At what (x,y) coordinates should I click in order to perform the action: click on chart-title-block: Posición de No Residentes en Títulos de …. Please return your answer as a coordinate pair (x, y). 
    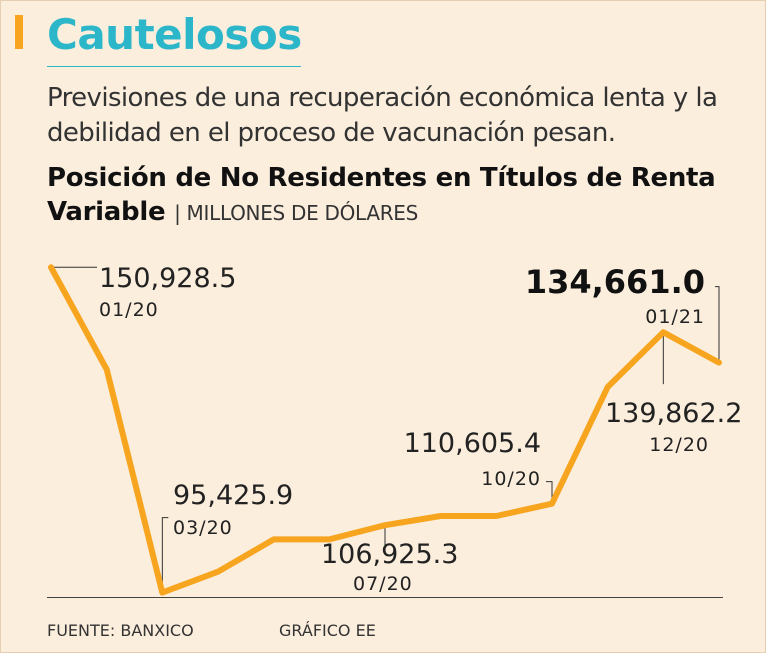
    Looking at the image, I should click on (397, 195).